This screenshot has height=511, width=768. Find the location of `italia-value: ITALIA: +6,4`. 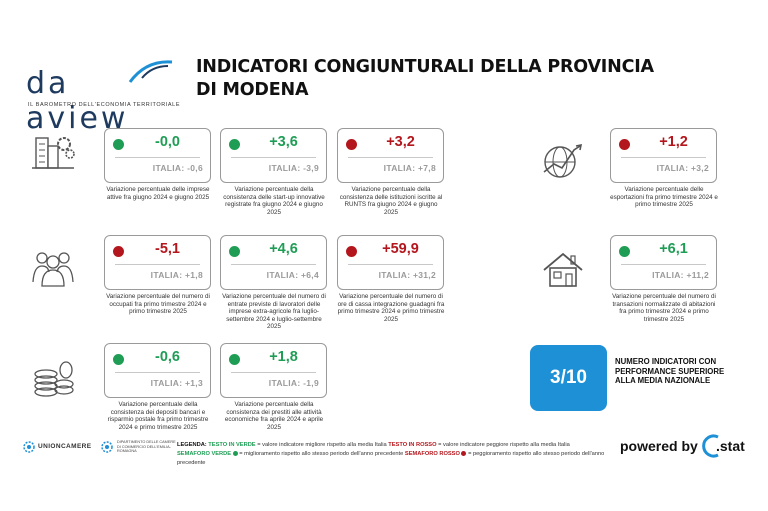

italia-value: ITALIA: +6,4 is located at coordinates (292, 275).